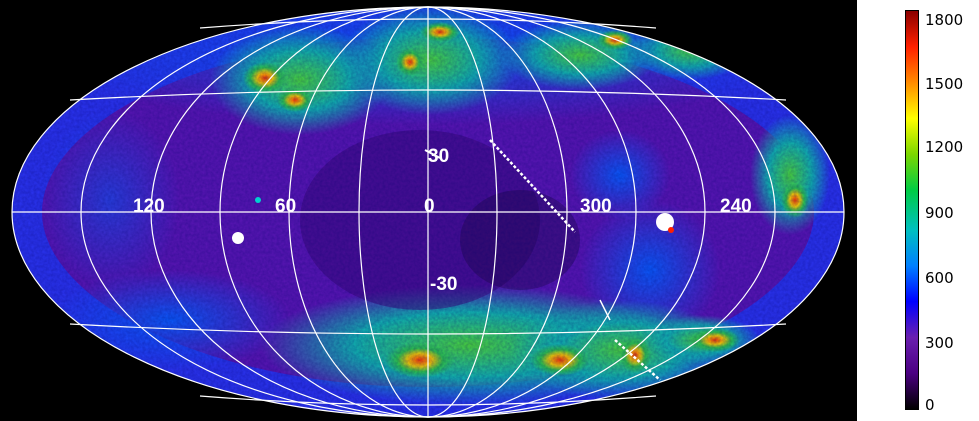 This screenshot has height=421, width=979. What do you see at coordinates (149, 206) in the screenshot?
I see `lon-label-120: 120` at bounding box center [149, 206].